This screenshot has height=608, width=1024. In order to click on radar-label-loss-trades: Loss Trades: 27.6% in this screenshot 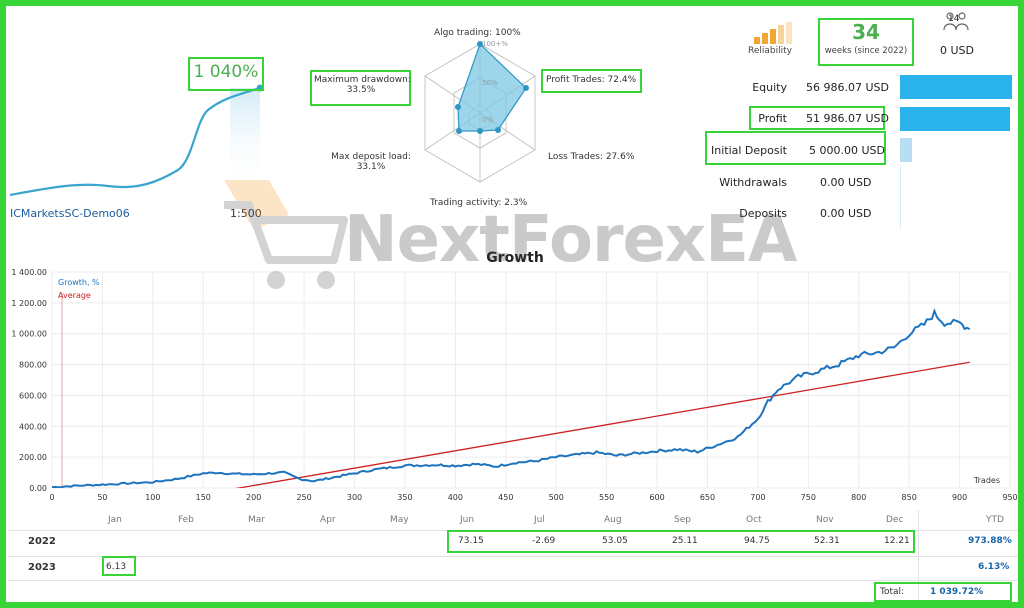, I will do `click(591, 157)`.